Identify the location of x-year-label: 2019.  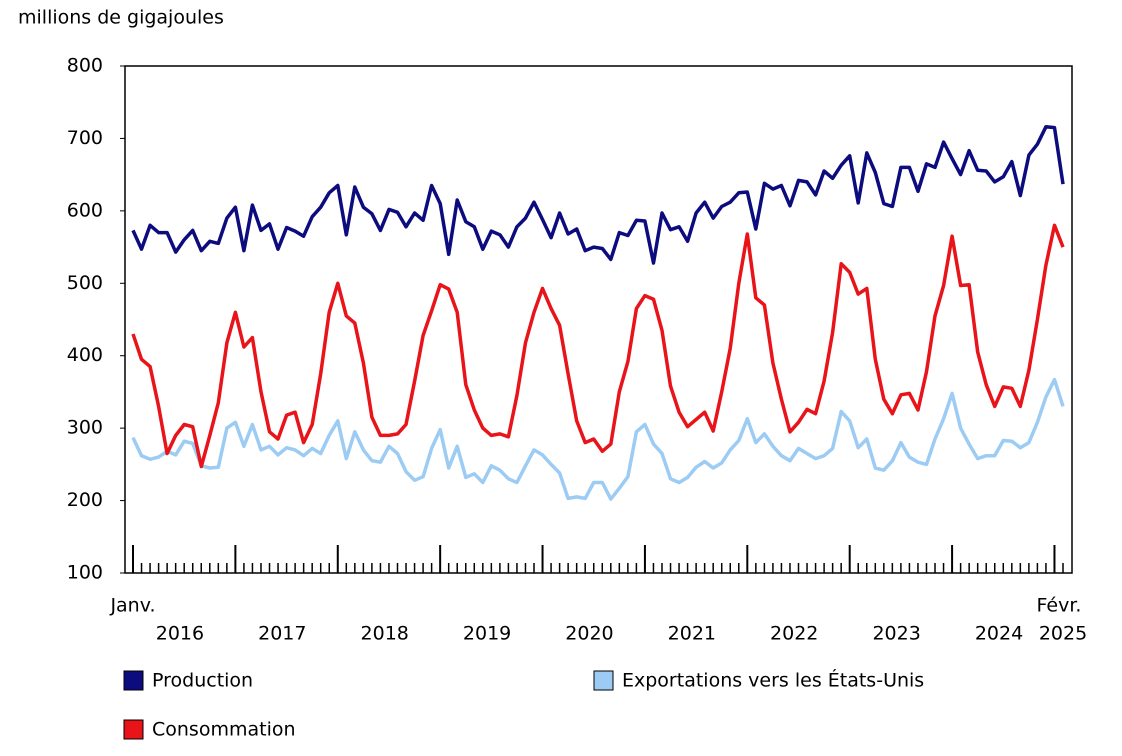
(487, 634).